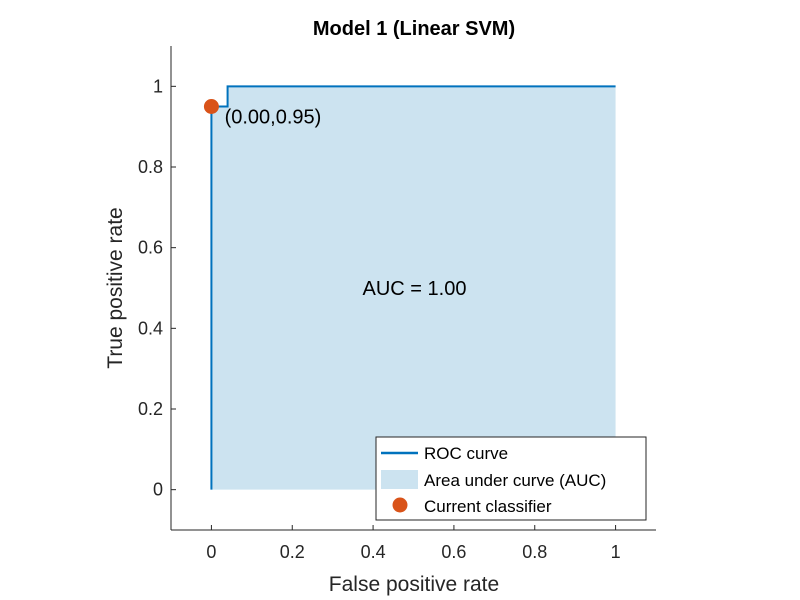 The image size is (800, 600). Describe the element at coordinates (158, 490) in the screenshot. I see `y-tick-label: 0` at that location.